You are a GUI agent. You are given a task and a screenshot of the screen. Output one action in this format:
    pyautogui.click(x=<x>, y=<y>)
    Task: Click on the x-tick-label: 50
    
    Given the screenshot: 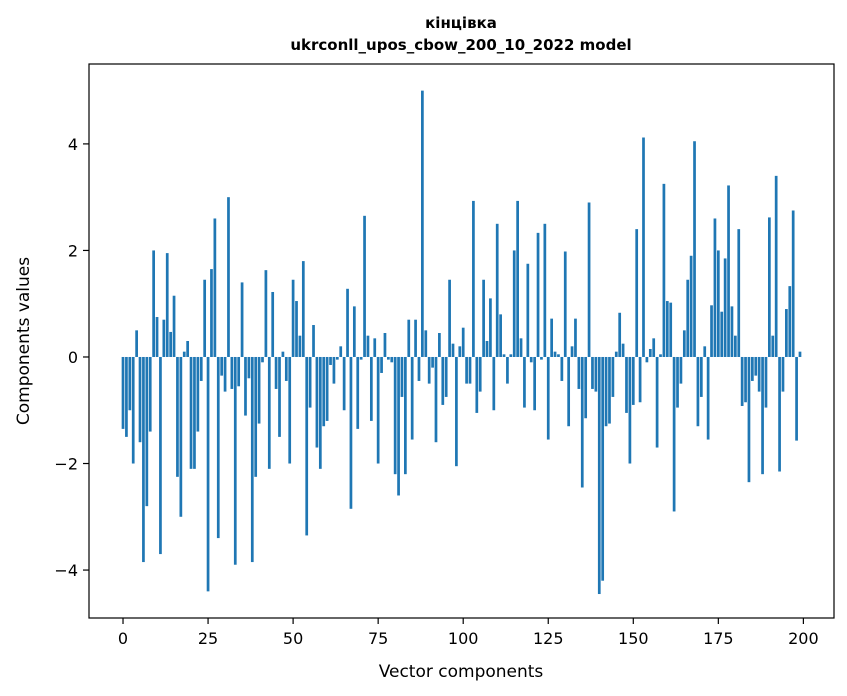 What is the action you would take?
    pyautogui.click(x=293, y=638)
    